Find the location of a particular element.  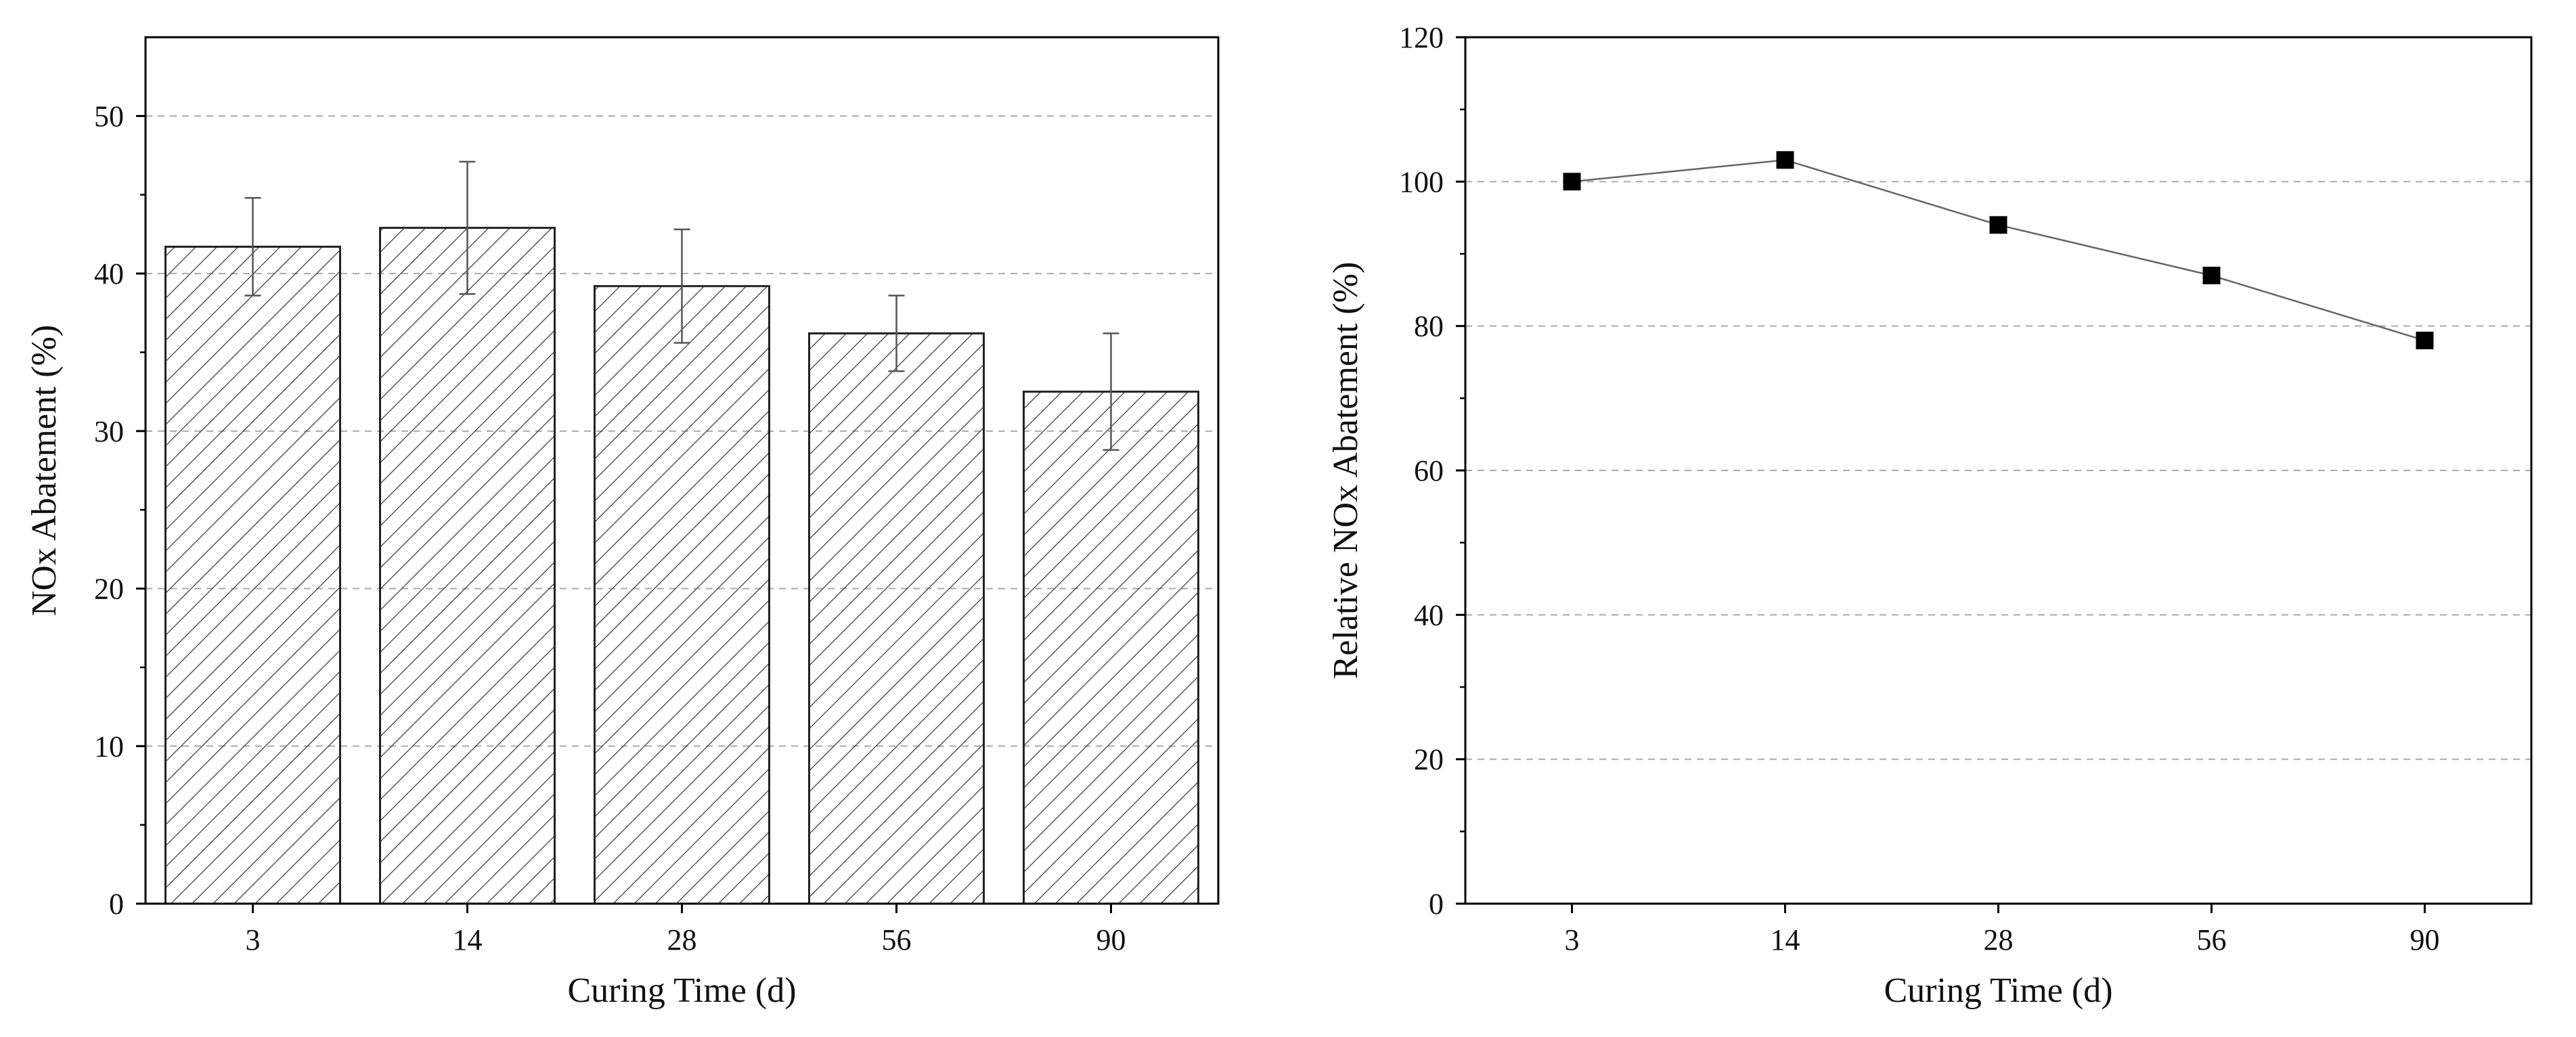

left-y-ticks: 0 10 20 30 40 50 is located at coordinates (120, 510).